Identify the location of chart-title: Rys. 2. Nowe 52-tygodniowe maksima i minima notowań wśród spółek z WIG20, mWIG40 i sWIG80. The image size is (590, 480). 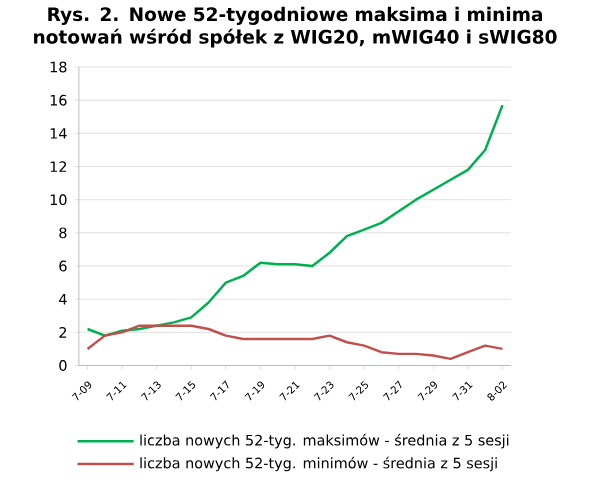
(295, 27).